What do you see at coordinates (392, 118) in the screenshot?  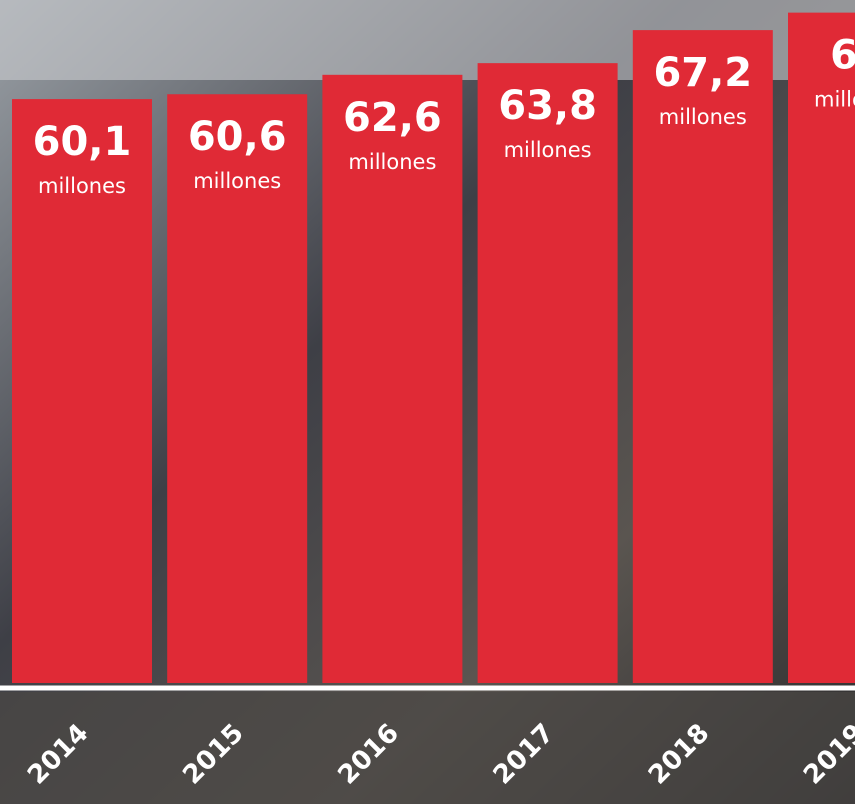 I see `value-label: 62,6` at bounding box center [392, 118].